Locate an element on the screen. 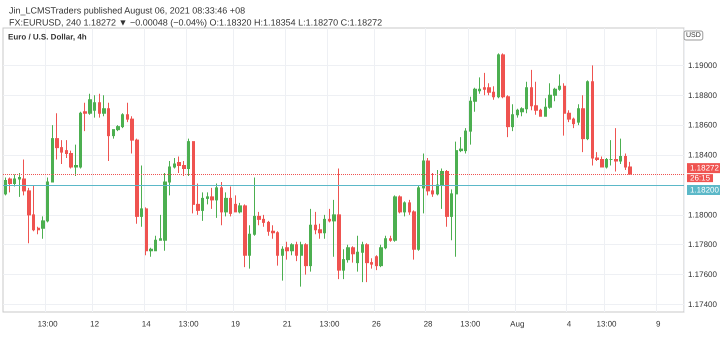 The width and height of the screenshot is (720, 342). x-tick-label: 19 is located at coordinates (235, 324).